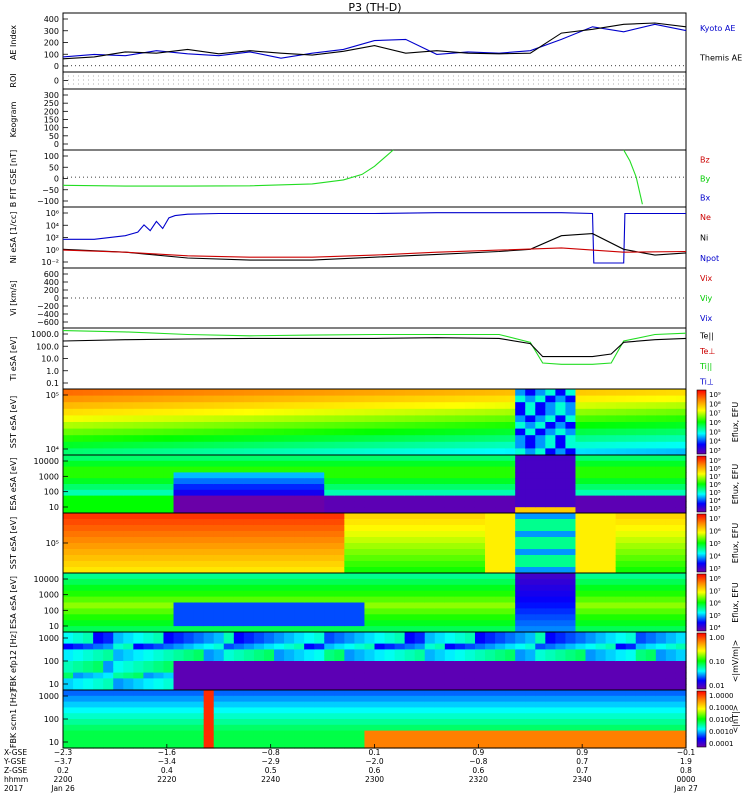 The width and height of the screenshot is (750, 800). Describe the element at coordinates (706, 381) in the screenshot. I see `panel-ti-legend-entry: Ti⊥` at that location.